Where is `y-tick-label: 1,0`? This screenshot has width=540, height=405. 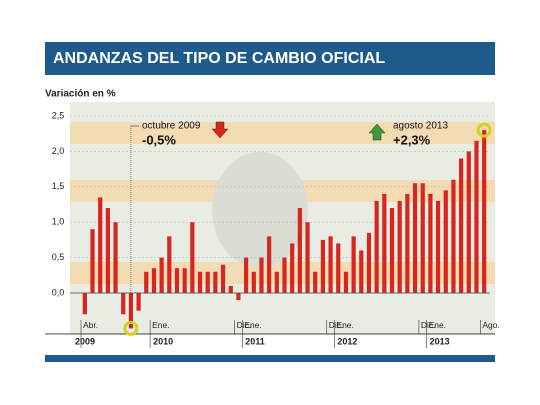 y-tick-label: 1,0 is located at coordinates (58, 222).